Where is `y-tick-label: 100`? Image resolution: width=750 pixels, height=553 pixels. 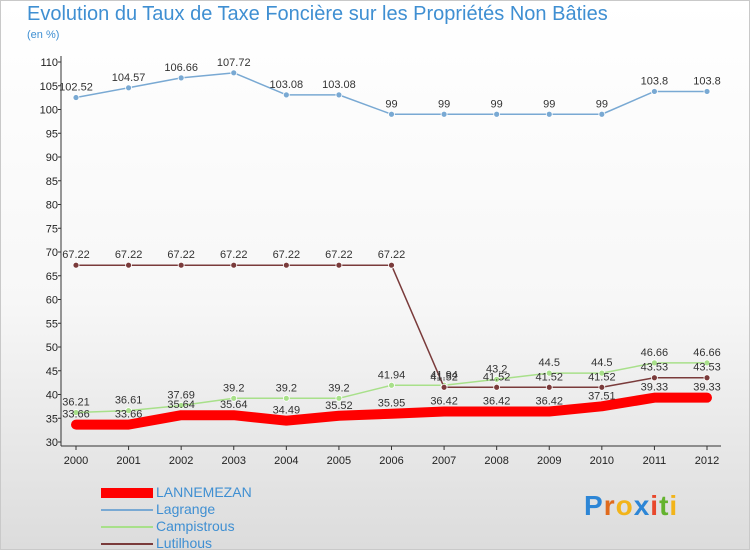
y-tick-label: 100 is located at coordinates (49, 111).